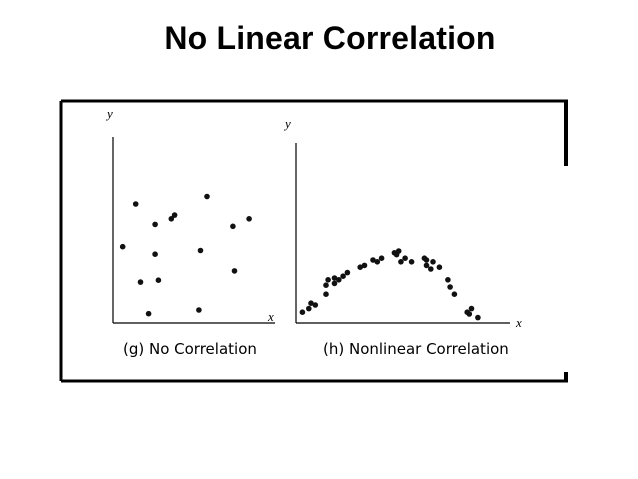 The image size is (638, 479). What do you see at coordinates (416, 349) in the screenshot?
I see `chart-h-caption: (h) Nonlinear Correlation` at bounding box center [416, 349].